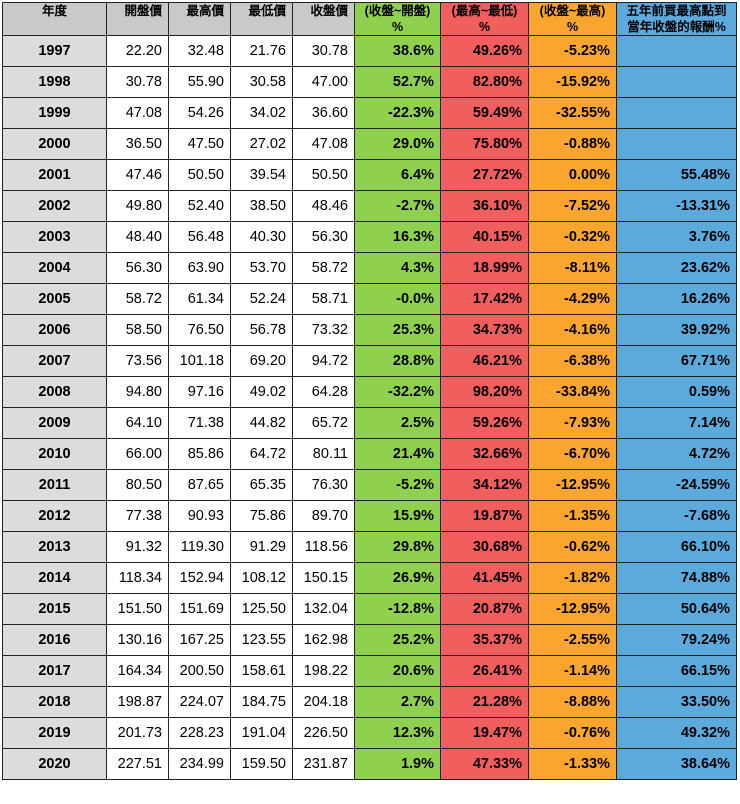 This screenshot has width=740, height=804. I want to click on cell-low: 40.30, so click(261, 237).